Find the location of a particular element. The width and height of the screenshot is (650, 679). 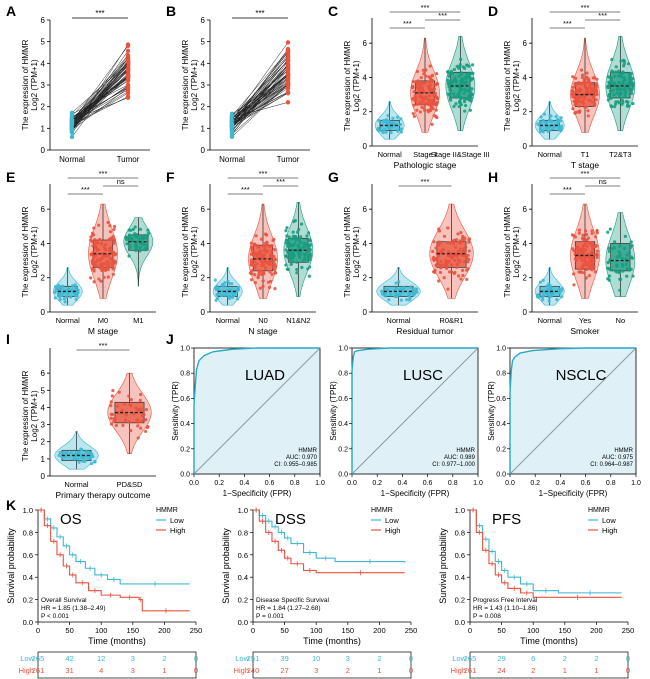

y-tick-label: 0.6 is located at coordinates (460, 555).